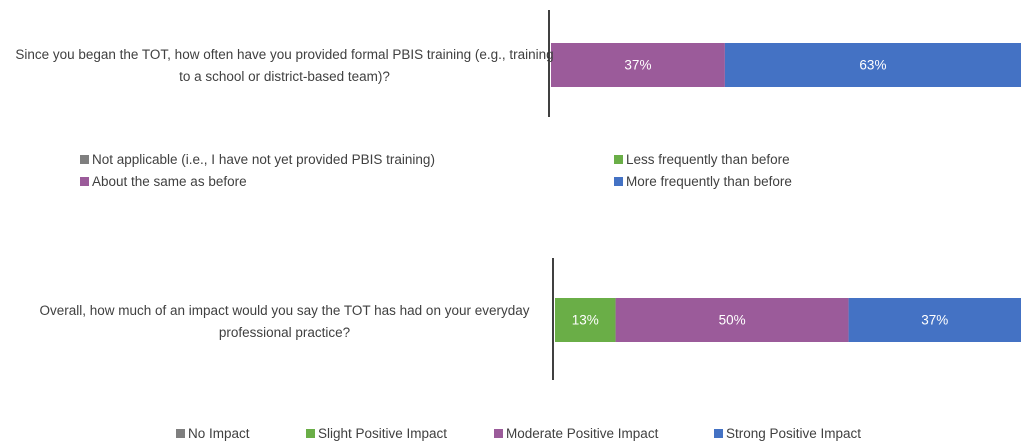  I want to click on value-label: 63%, so click(872, 65).